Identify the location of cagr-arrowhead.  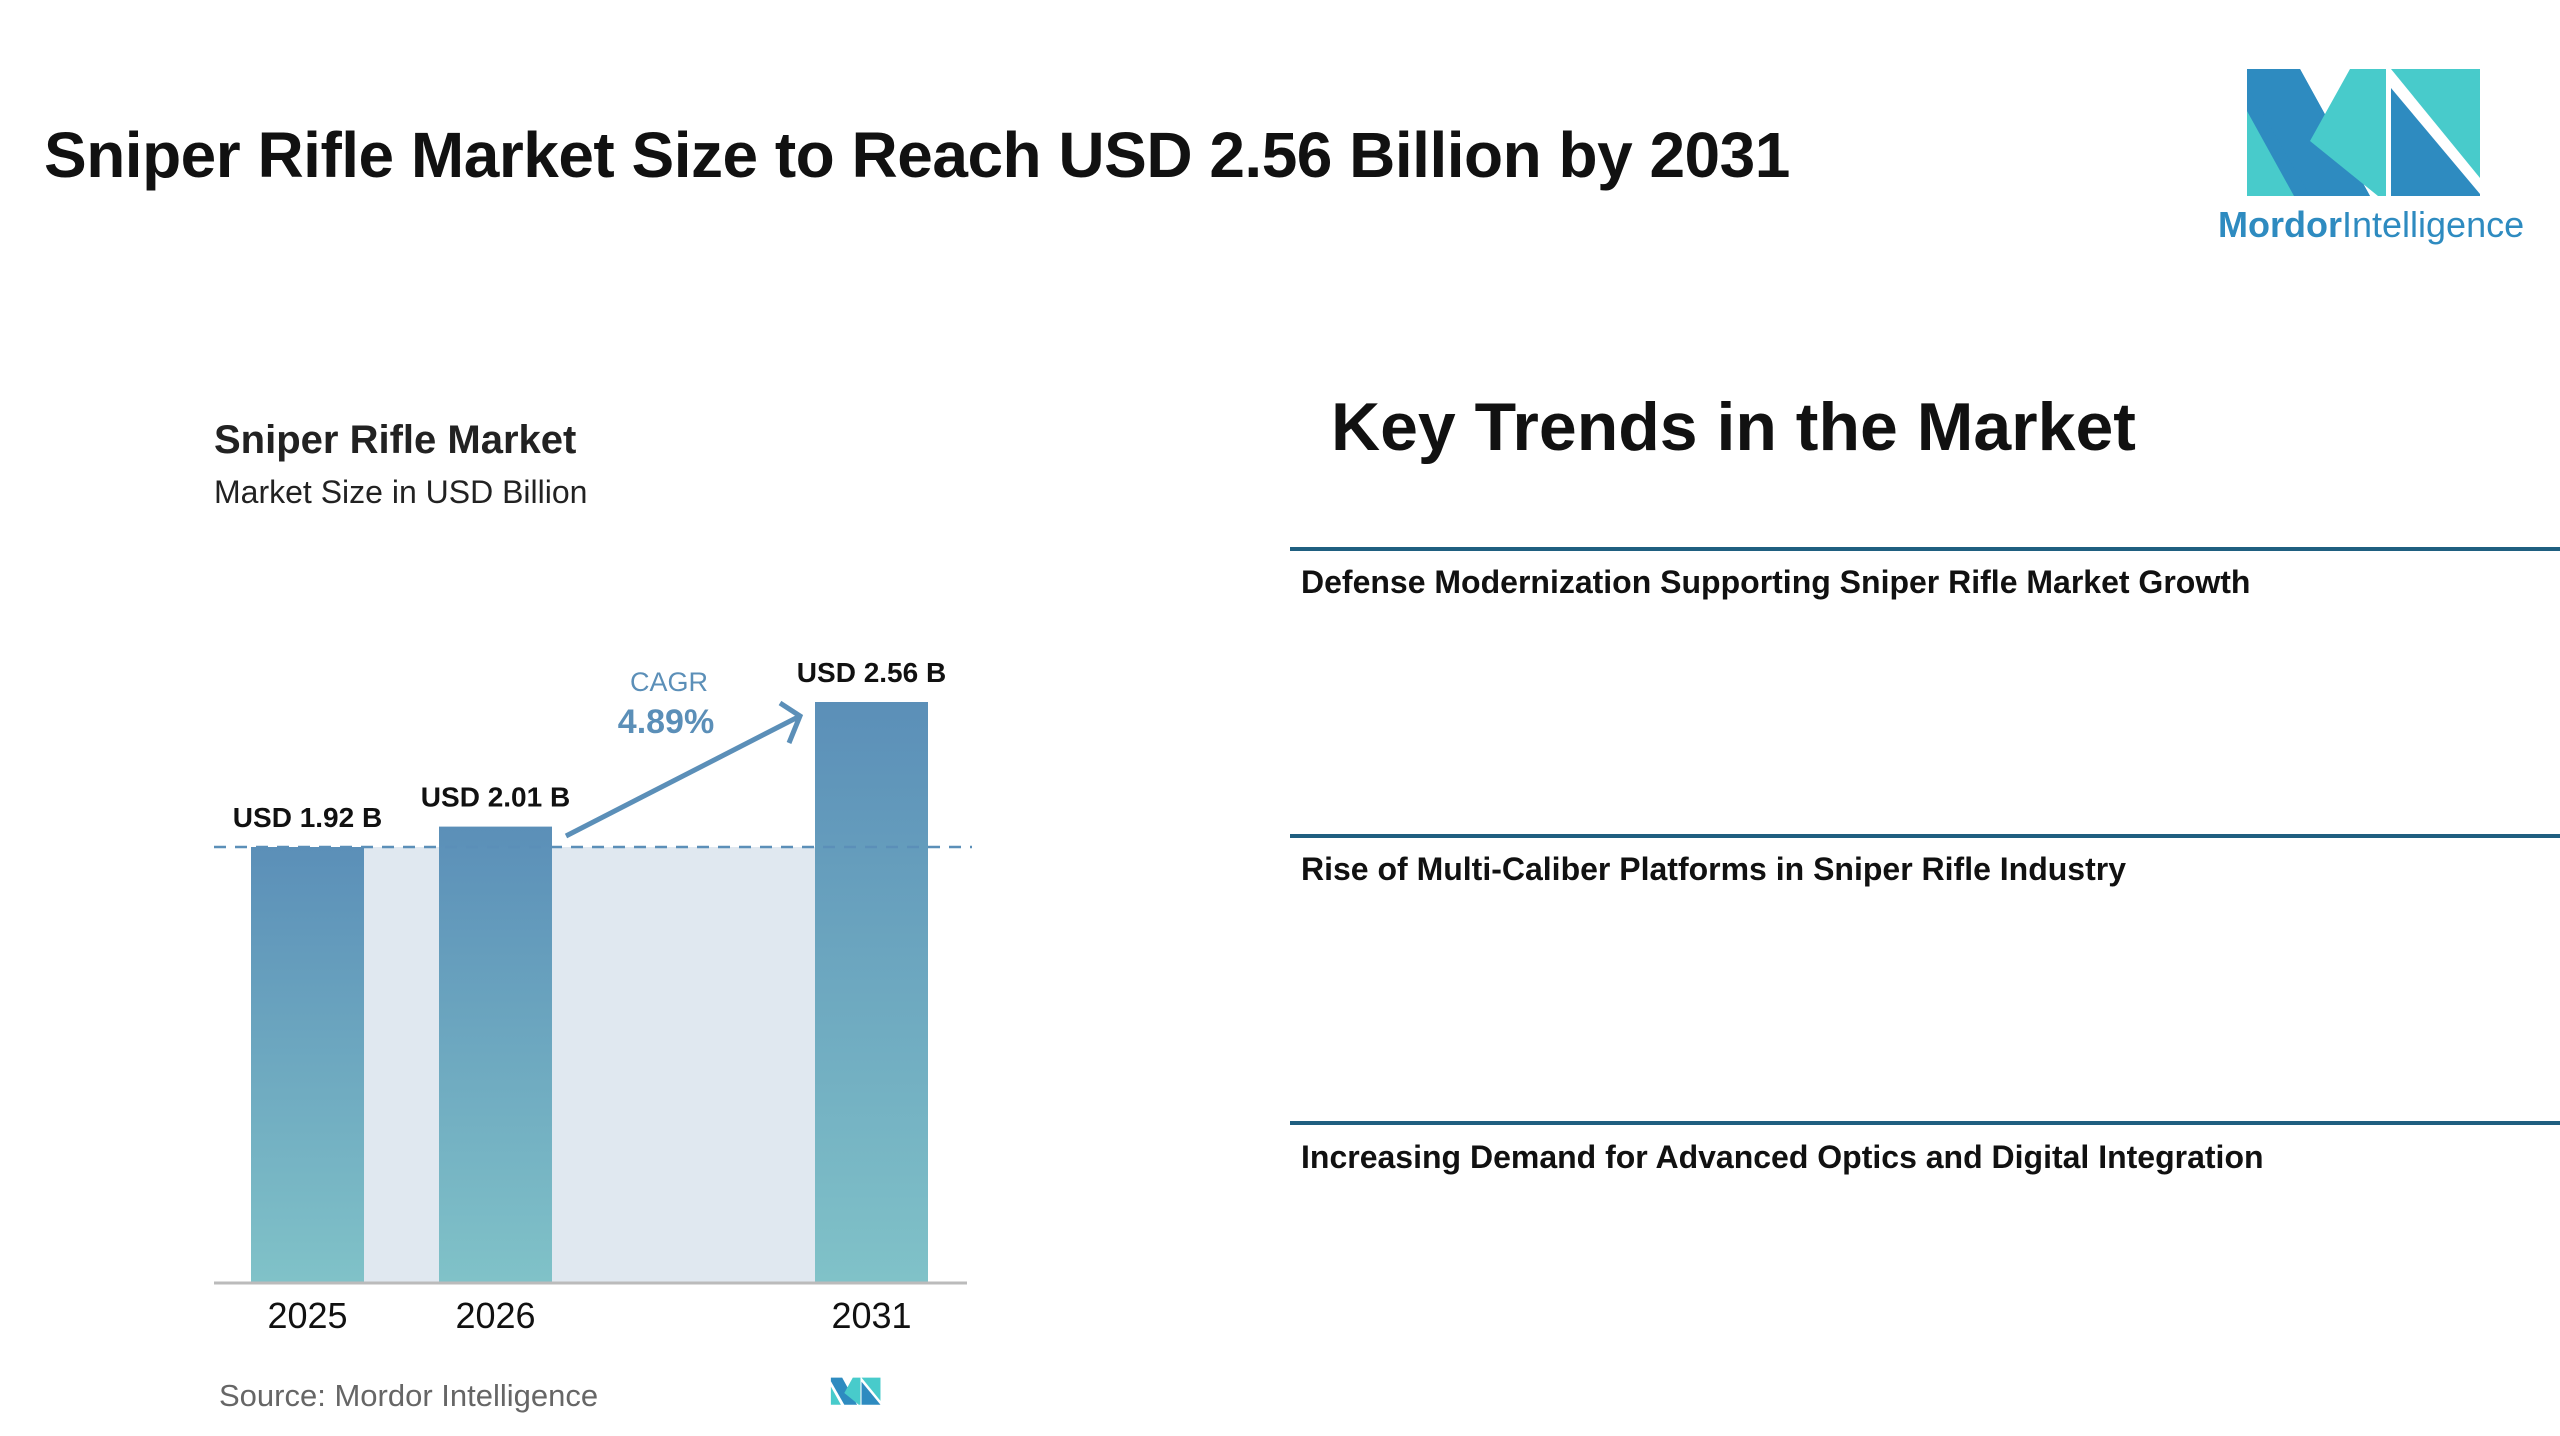
(791, 722).